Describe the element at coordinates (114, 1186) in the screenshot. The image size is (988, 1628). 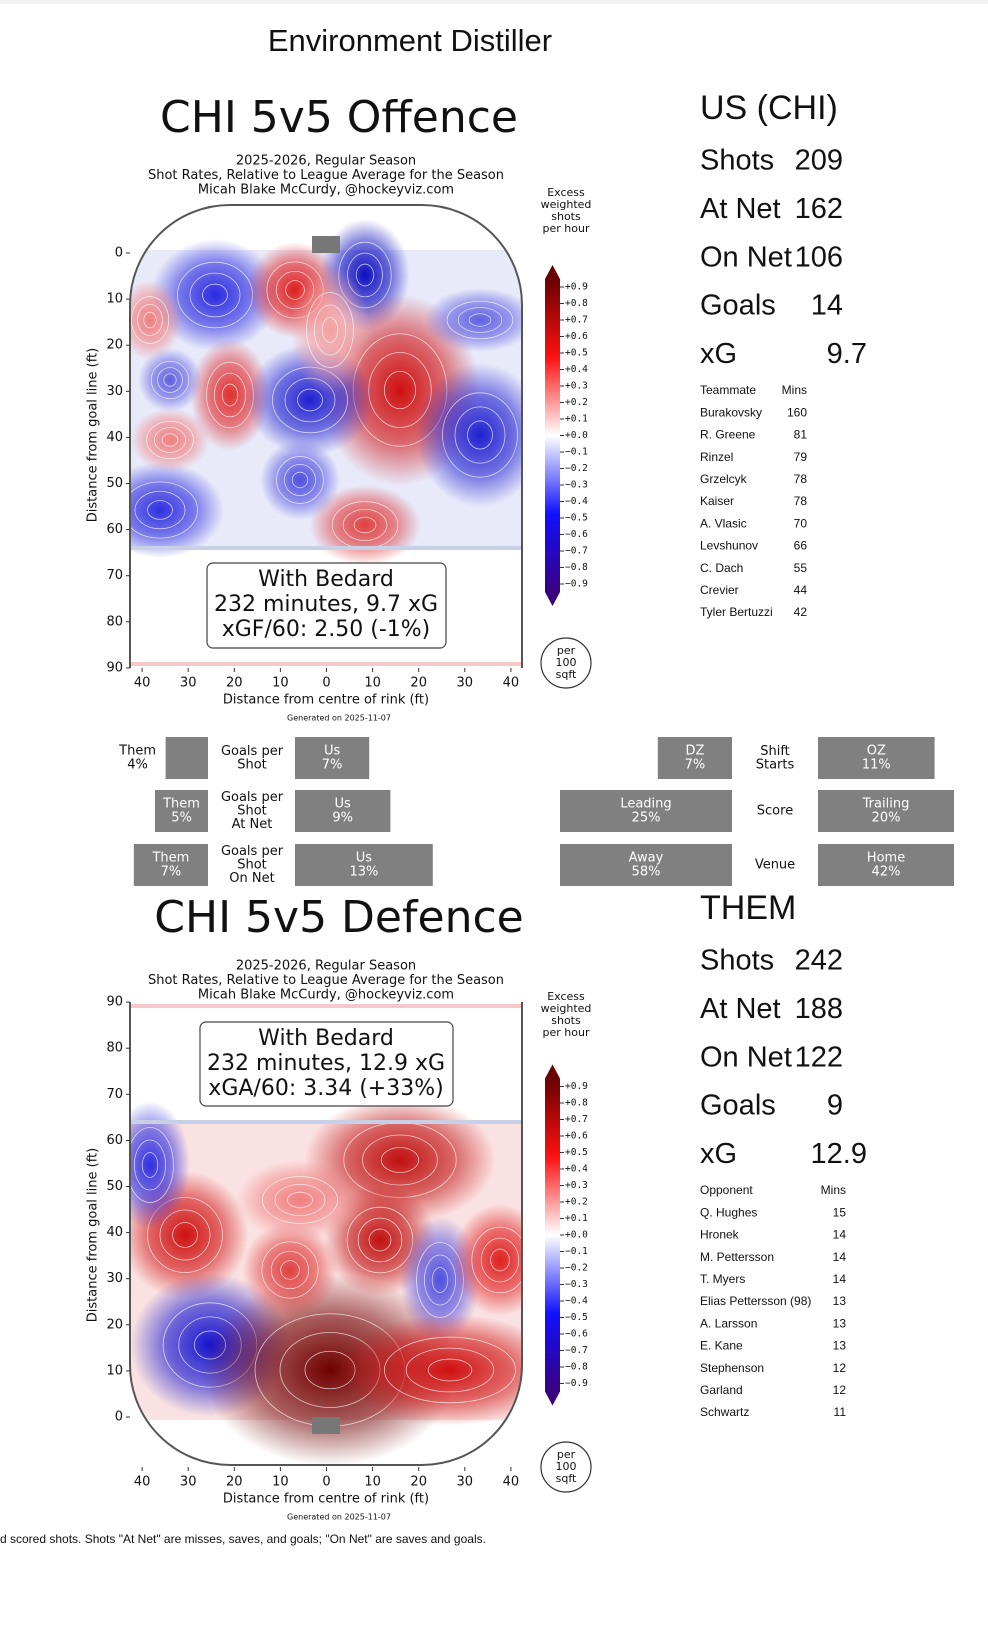
I see `y-tick-label: 50` at that location.